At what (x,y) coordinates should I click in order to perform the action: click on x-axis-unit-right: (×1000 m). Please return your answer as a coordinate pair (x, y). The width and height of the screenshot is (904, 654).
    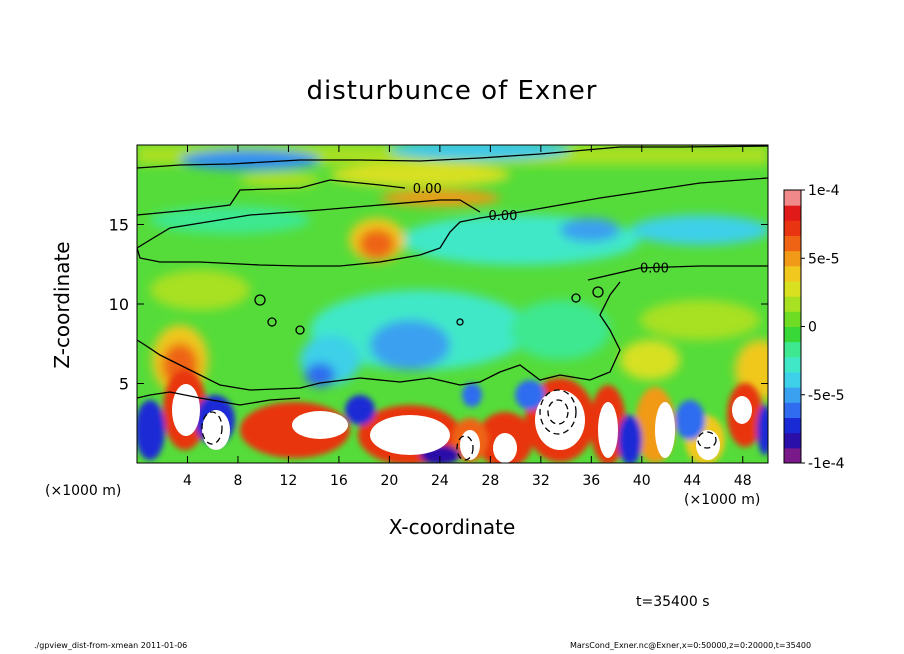
    Looking at the image, I should click on (722, 500).